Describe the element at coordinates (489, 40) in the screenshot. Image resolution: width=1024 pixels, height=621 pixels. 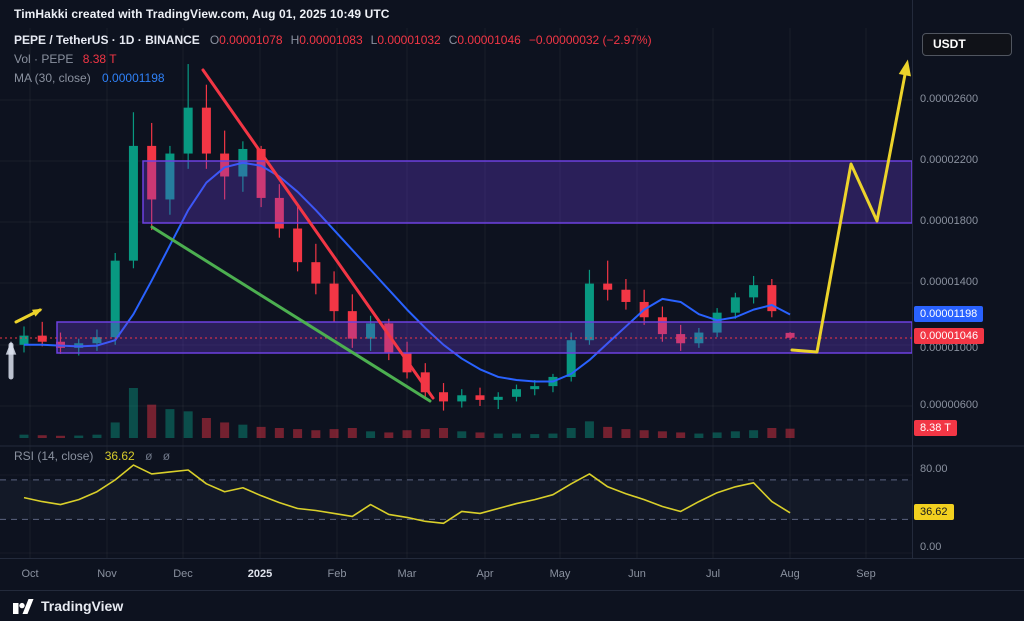
I see `close-value: 0.00001046` at that location.